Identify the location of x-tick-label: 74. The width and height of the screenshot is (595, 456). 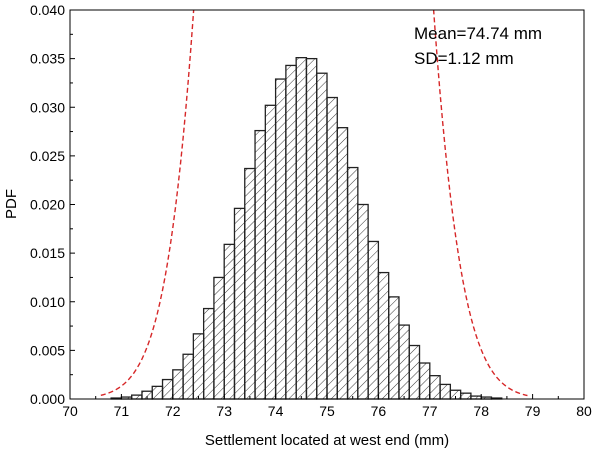
(276, 411).